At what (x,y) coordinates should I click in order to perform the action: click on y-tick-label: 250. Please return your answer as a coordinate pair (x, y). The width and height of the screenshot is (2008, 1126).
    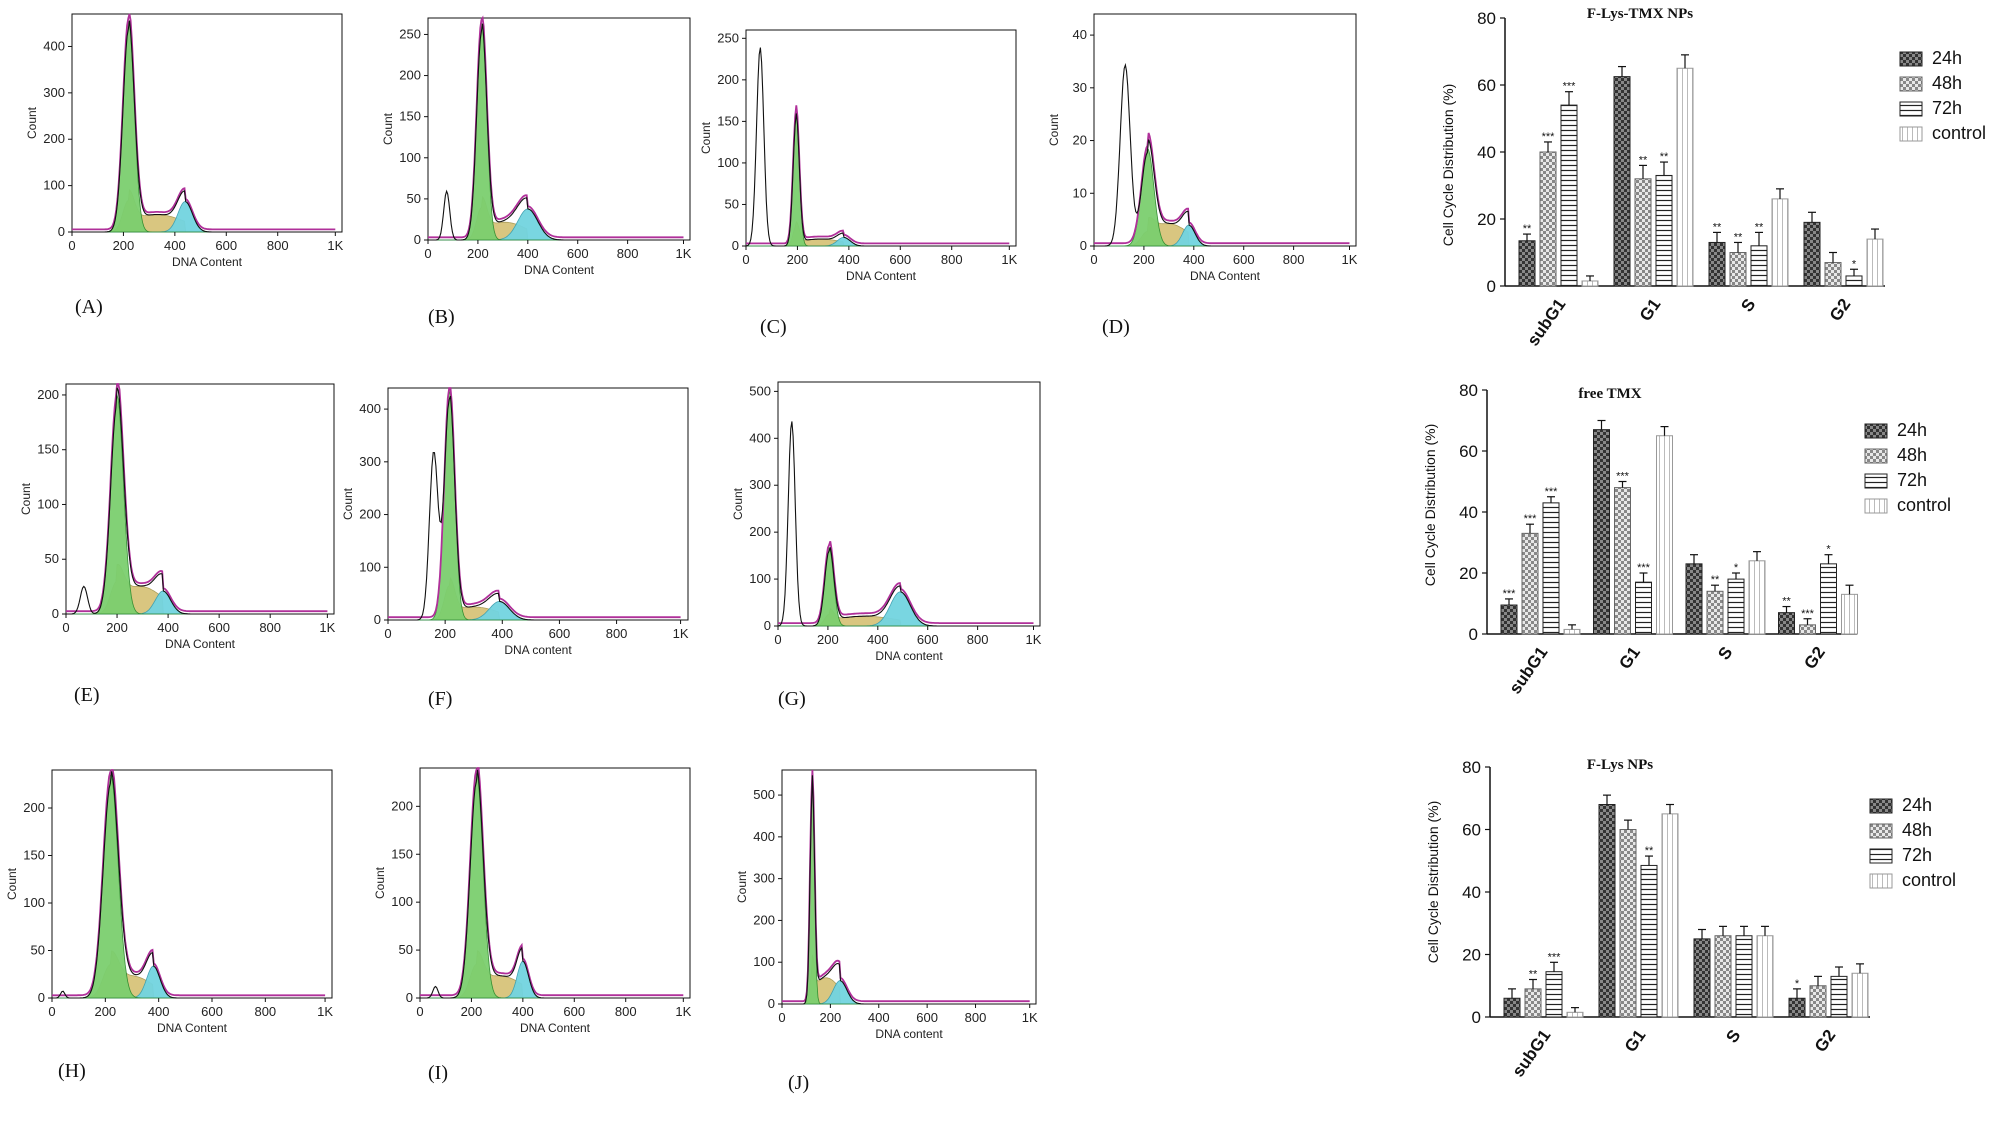
    Looking at the image, I should click on (728, 37).